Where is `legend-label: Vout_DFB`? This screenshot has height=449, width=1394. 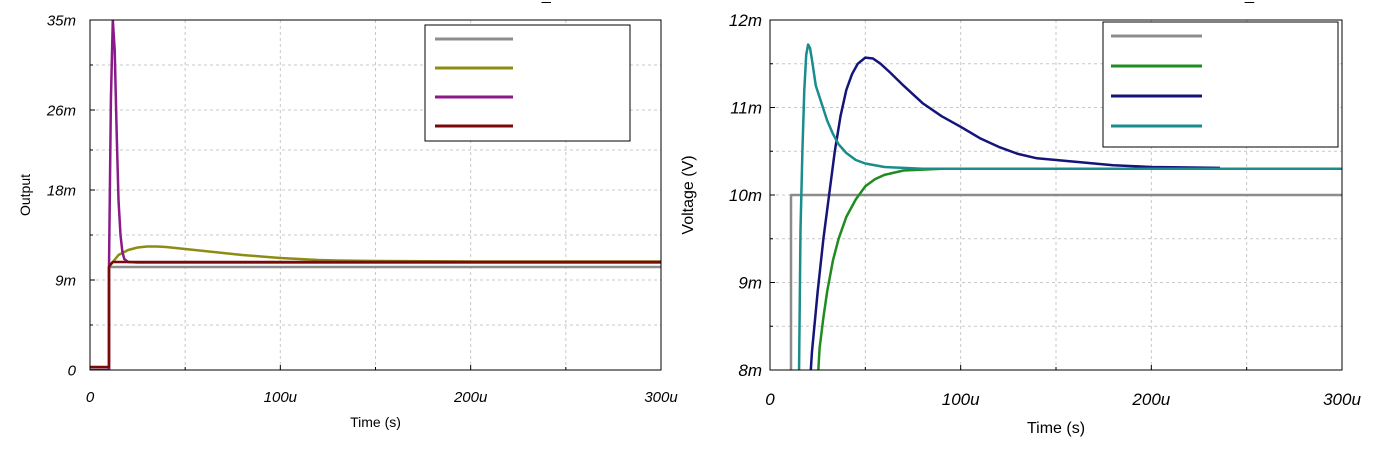 legend-label: Vout_DFB is located at coordinates (1249, 2).